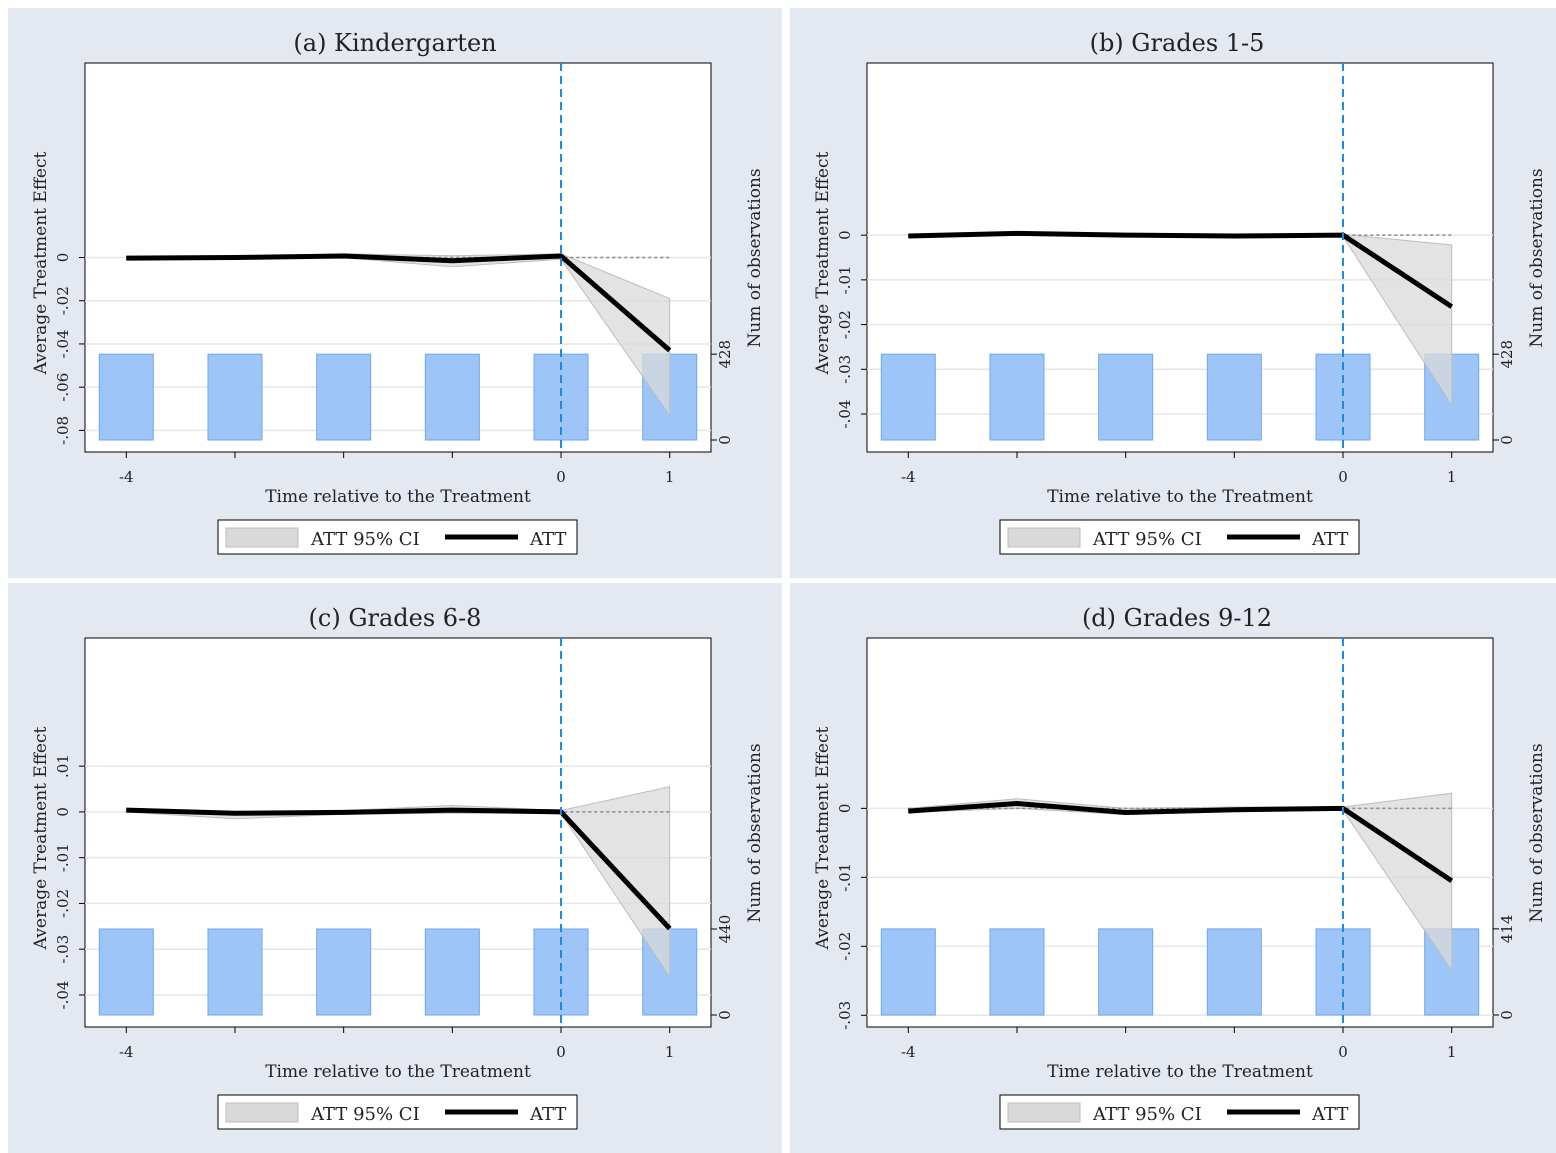 The image size is (1556, 1153). I want to click on y-tick-label: .01, so click(63, 766).